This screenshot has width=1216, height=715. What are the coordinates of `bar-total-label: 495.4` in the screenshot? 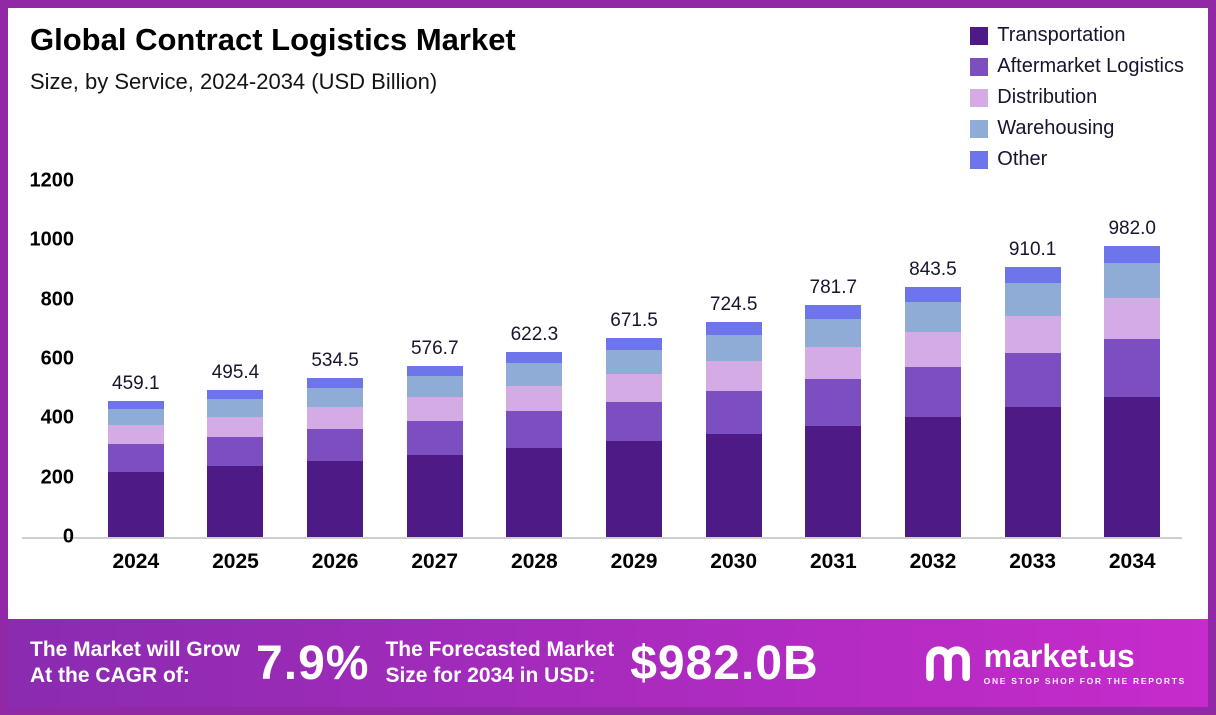 It's located at (235, 373).